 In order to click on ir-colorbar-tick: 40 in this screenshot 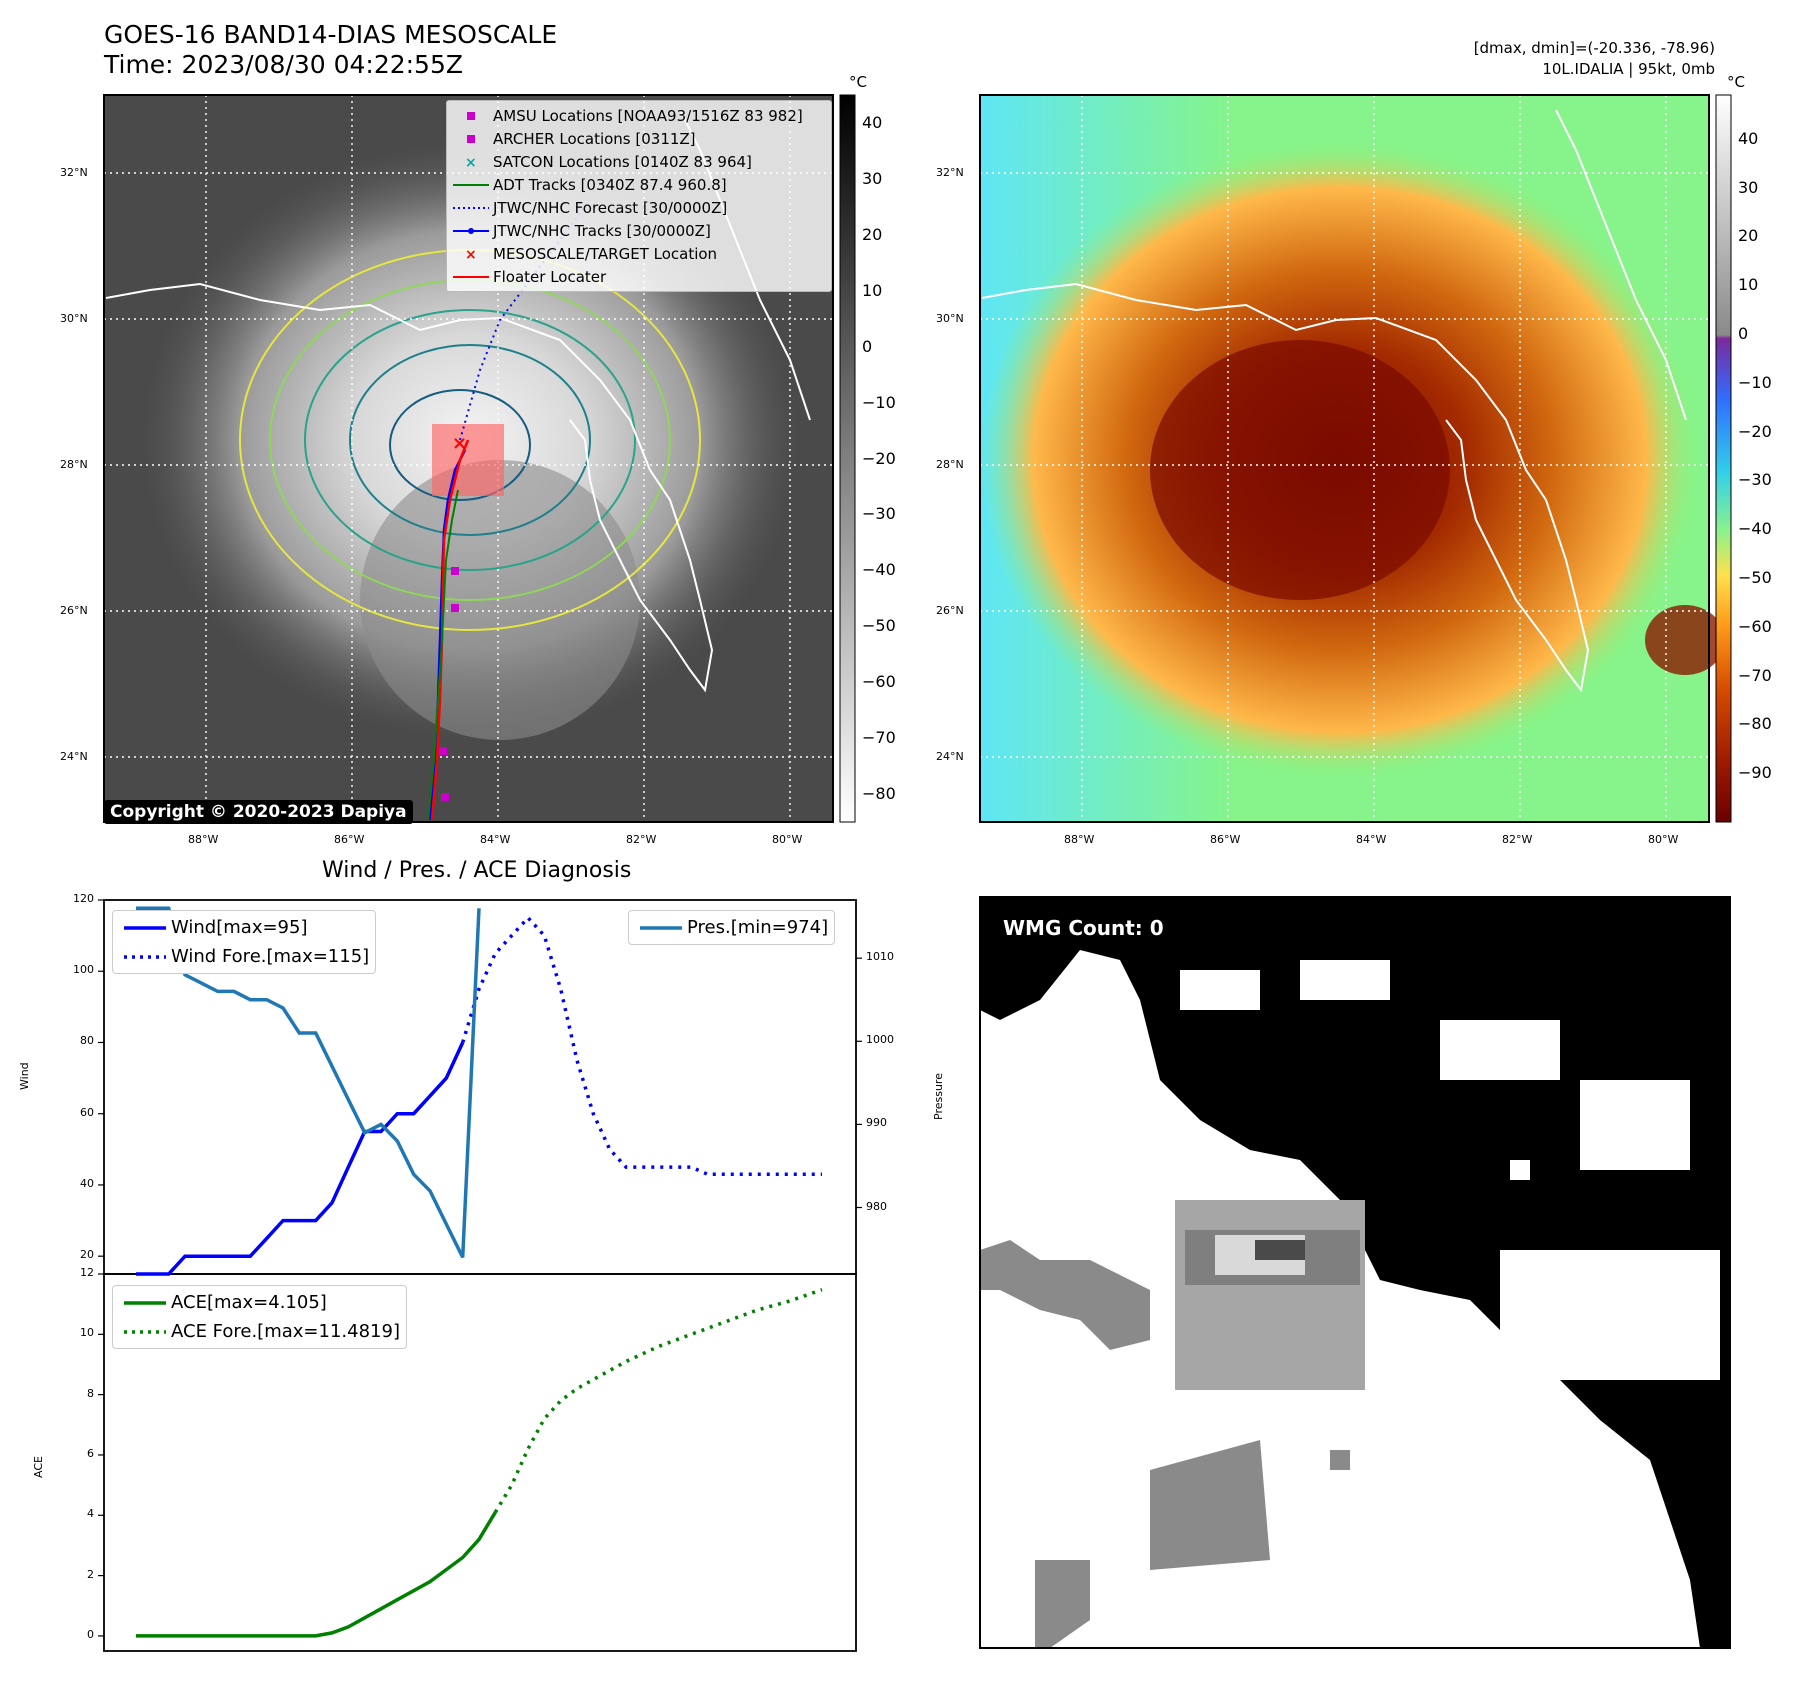, I will do `click(872, 122)`.